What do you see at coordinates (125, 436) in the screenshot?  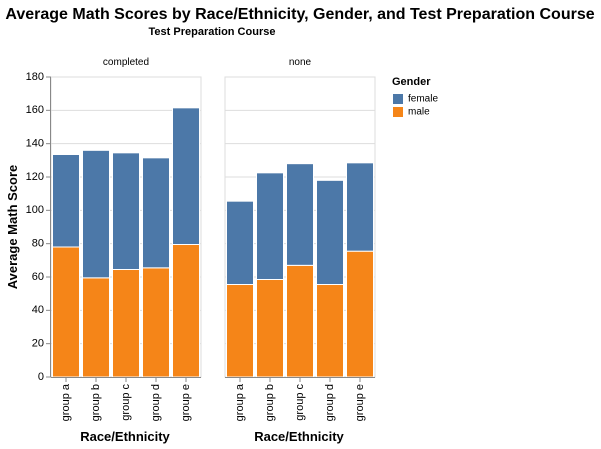 I see `x-axis-title-completed: Race/Ethnicity` at bounding box center [125, 436].